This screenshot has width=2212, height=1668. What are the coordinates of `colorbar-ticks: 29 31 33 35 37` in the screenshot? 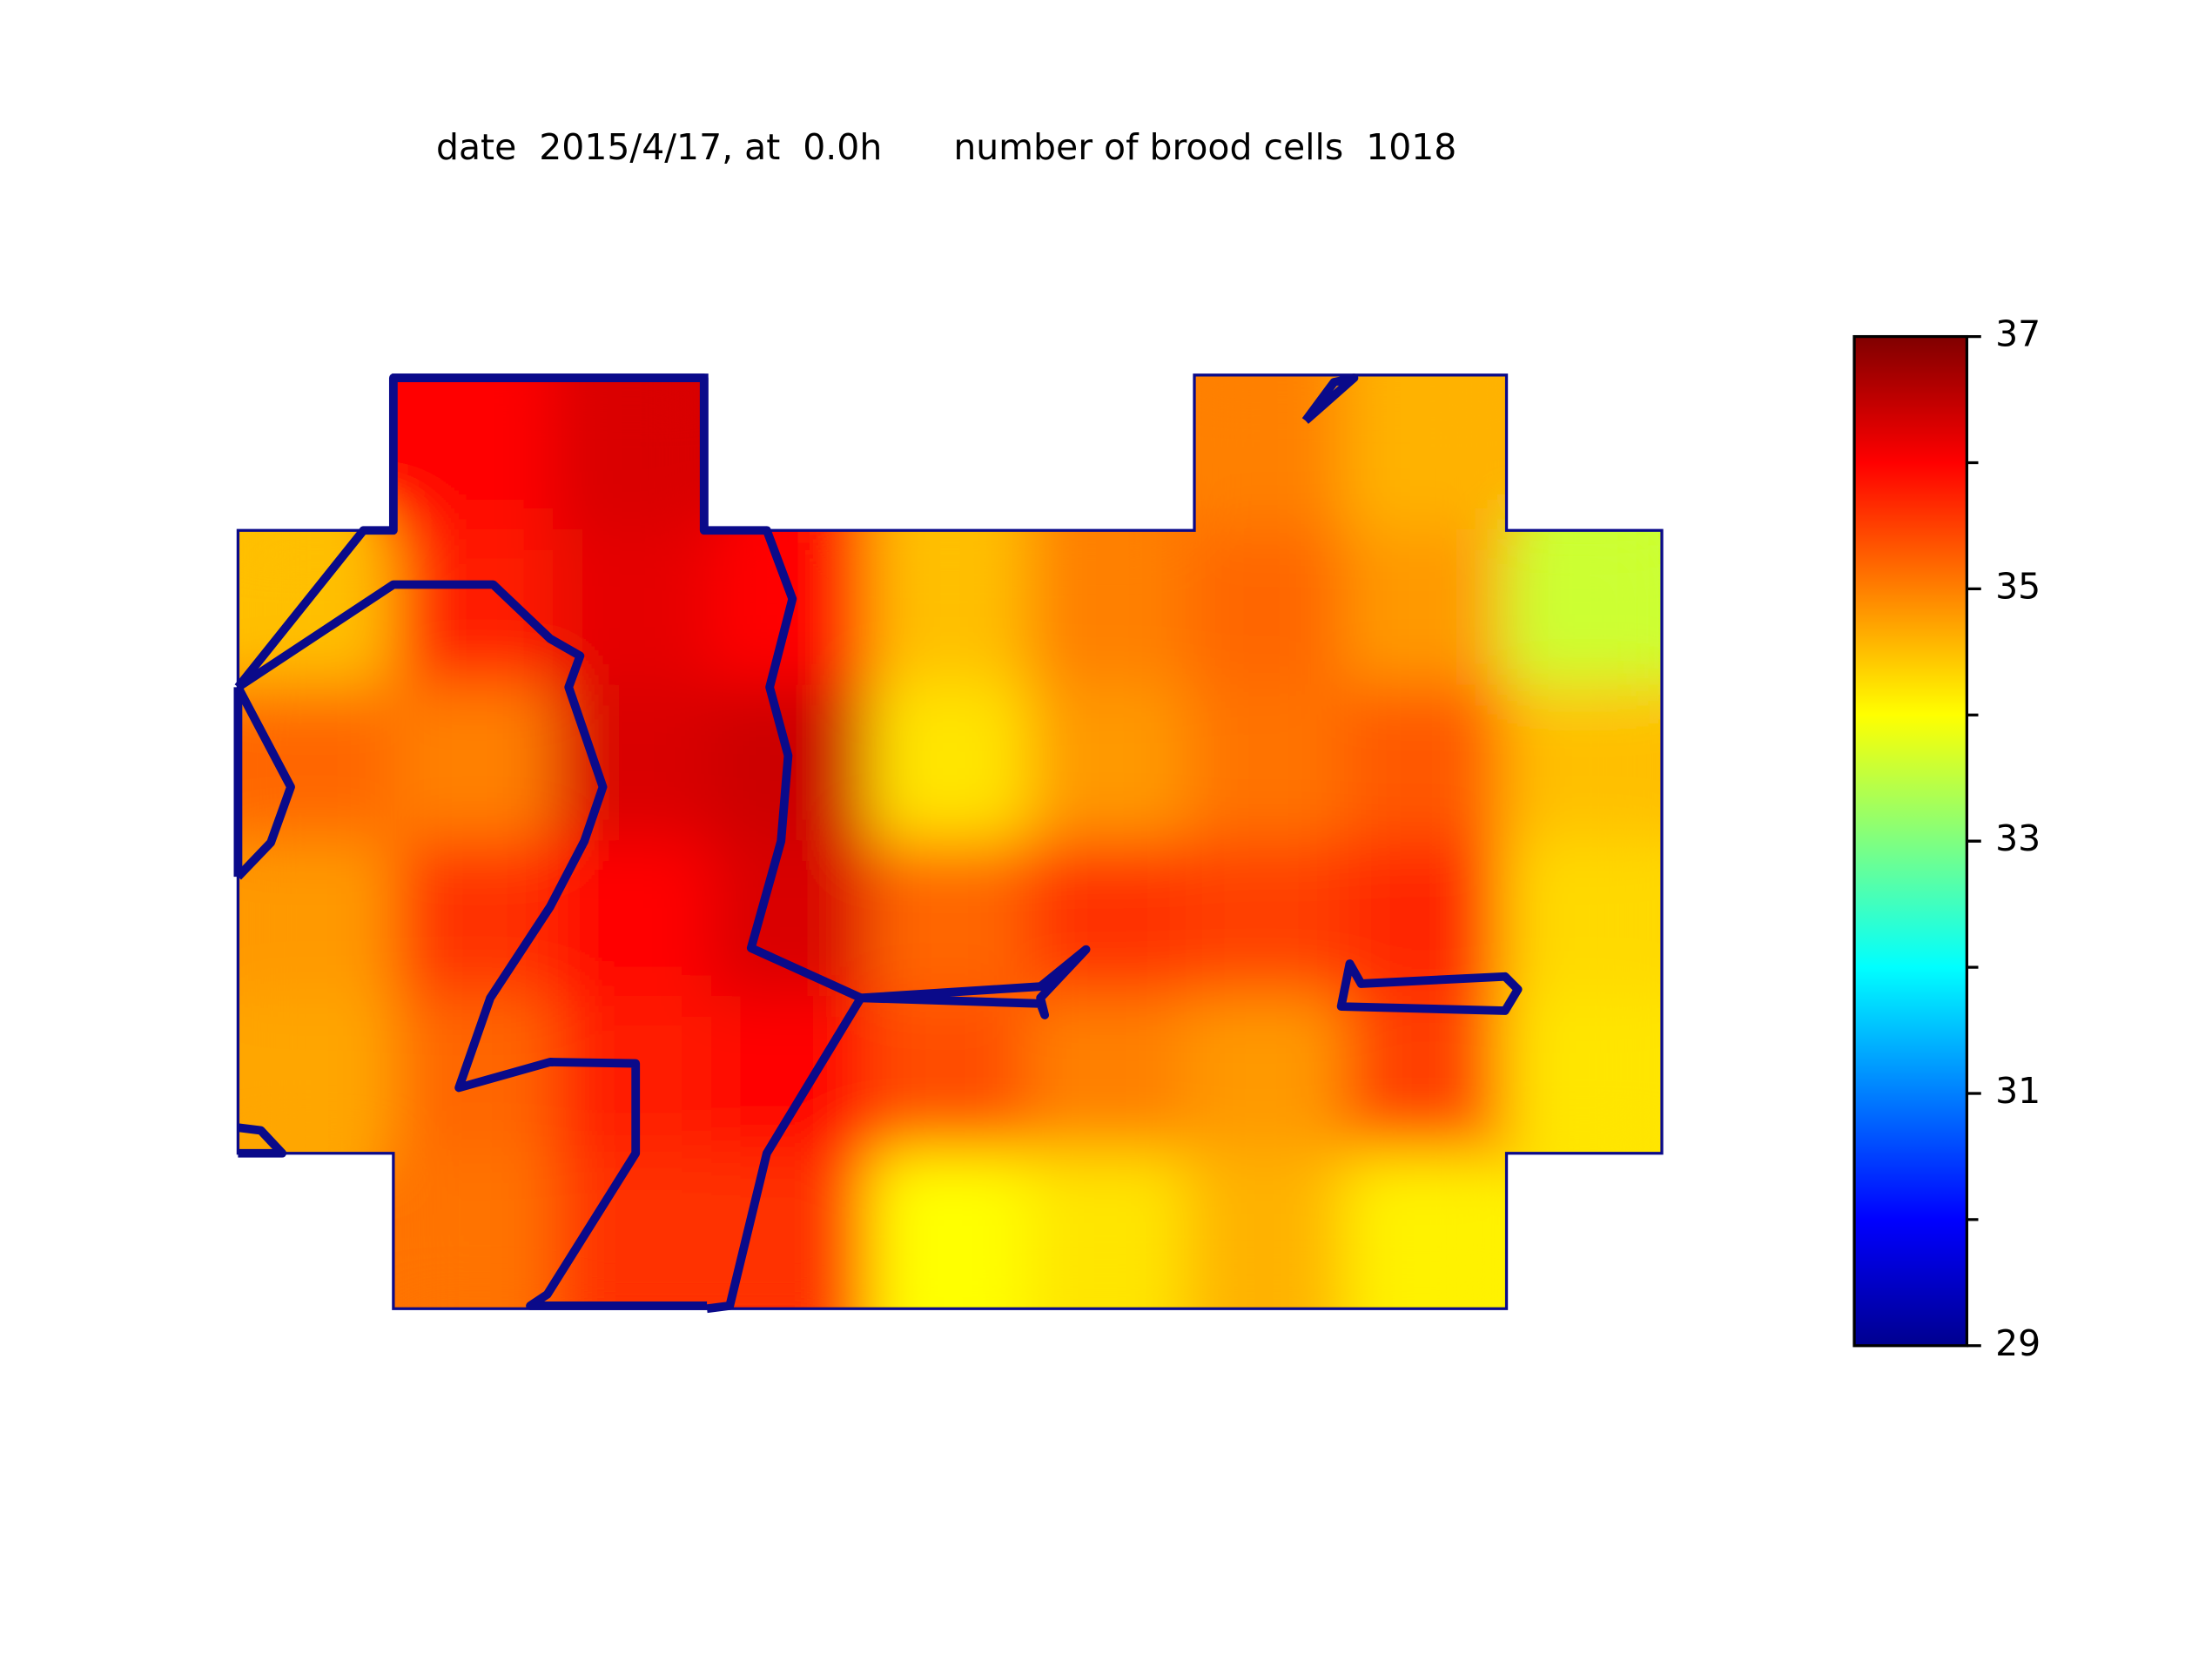 It's located at (2004, 838).